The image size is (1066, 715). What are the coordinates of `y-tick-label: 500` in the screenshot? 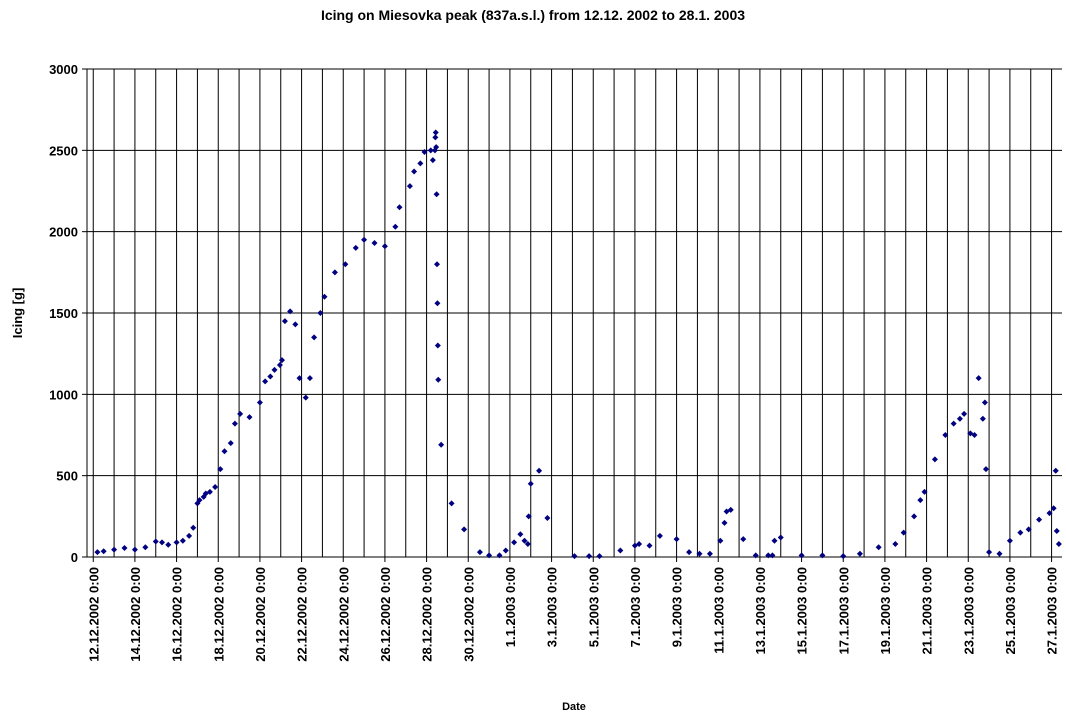 It's located at (67, 476).